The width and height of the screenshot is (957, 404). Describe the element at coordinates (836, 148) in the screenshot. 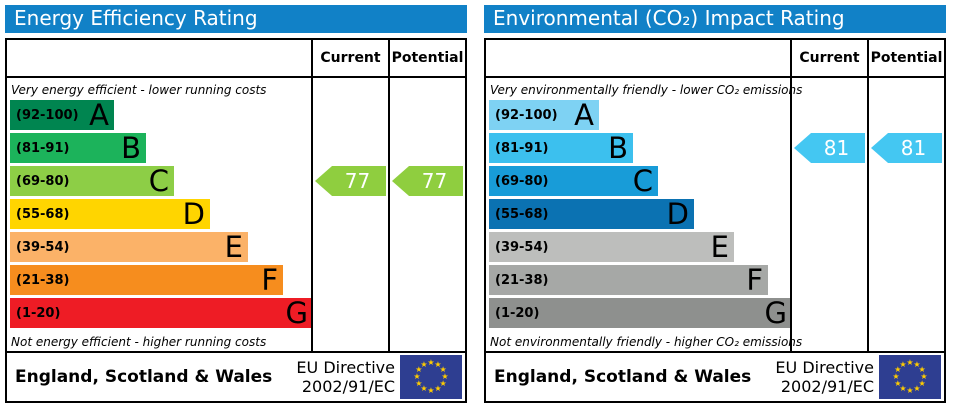

I see `current-rating-value: 81` at that location.